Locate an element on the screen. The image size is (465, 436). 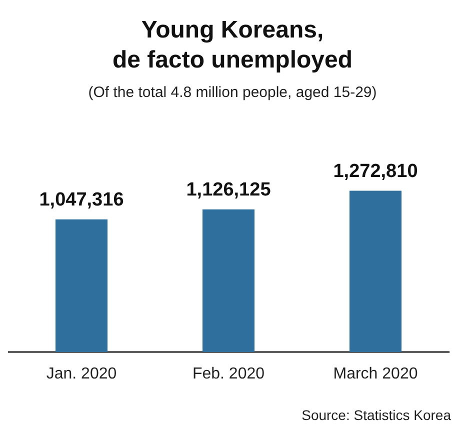
chart-title: Young Koreans, de facto unemployed is located at coordinates (232, 45).